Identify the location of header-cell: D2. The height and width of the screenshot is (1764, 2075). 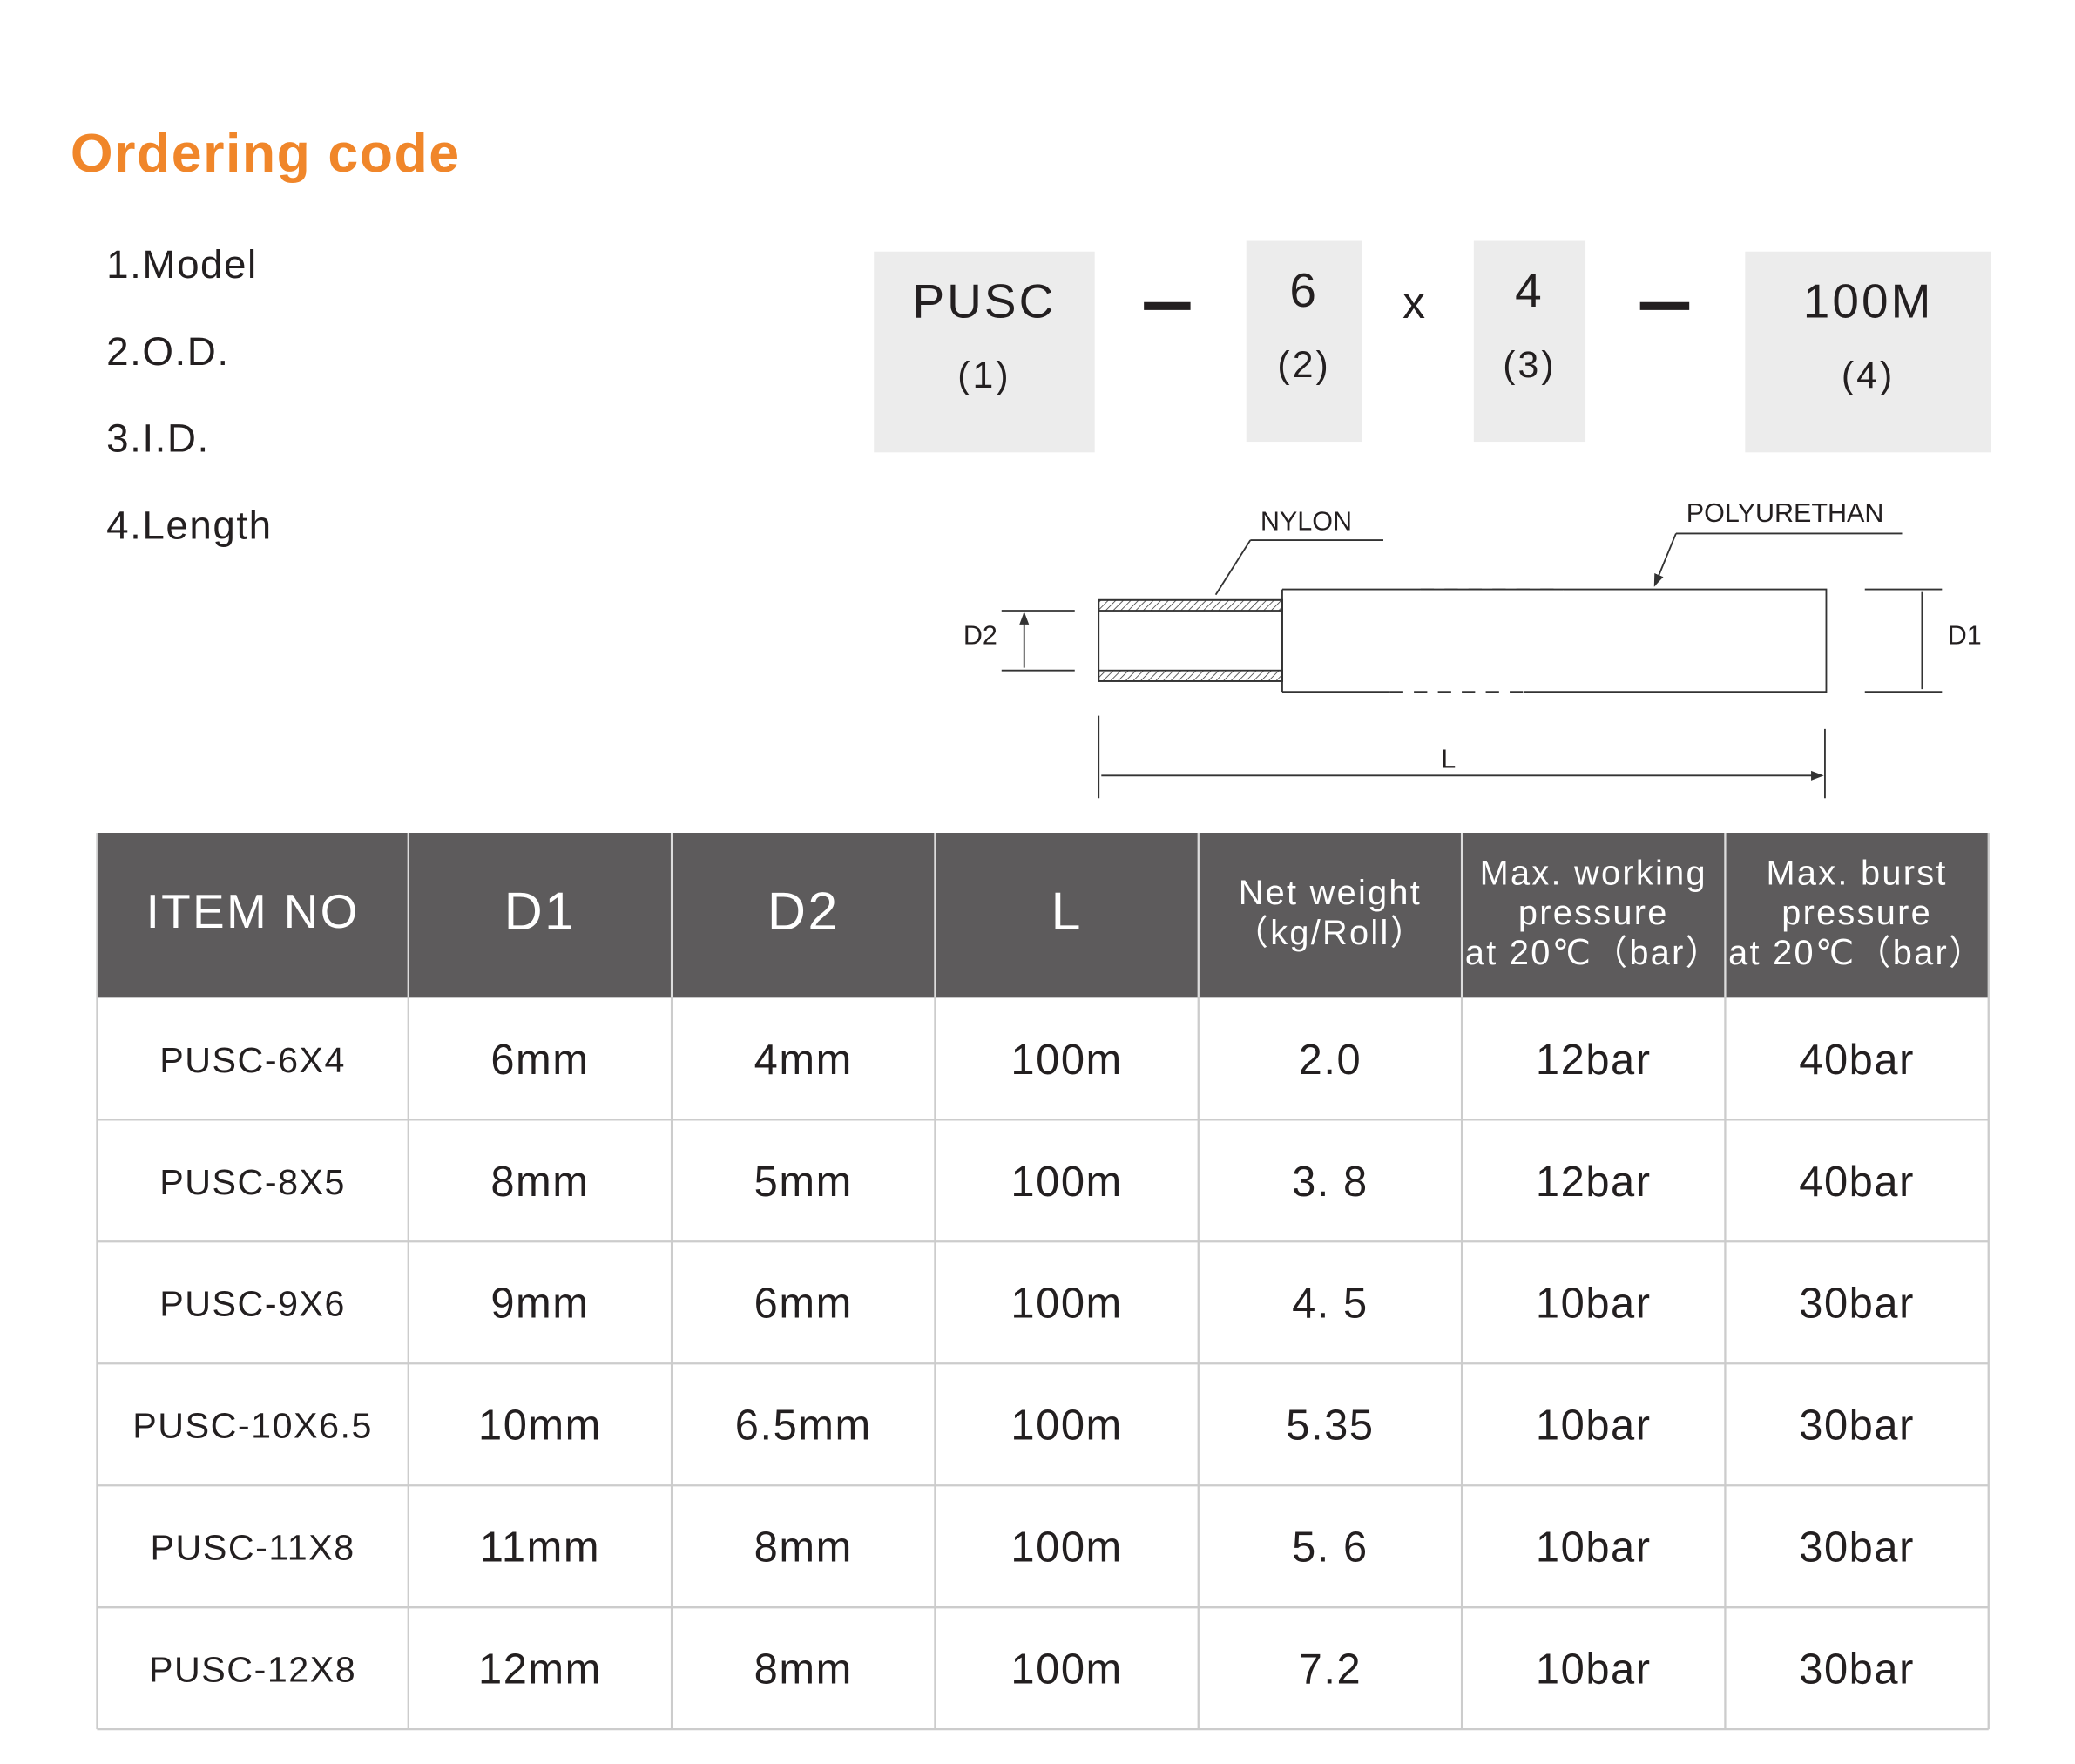
(803, 911).